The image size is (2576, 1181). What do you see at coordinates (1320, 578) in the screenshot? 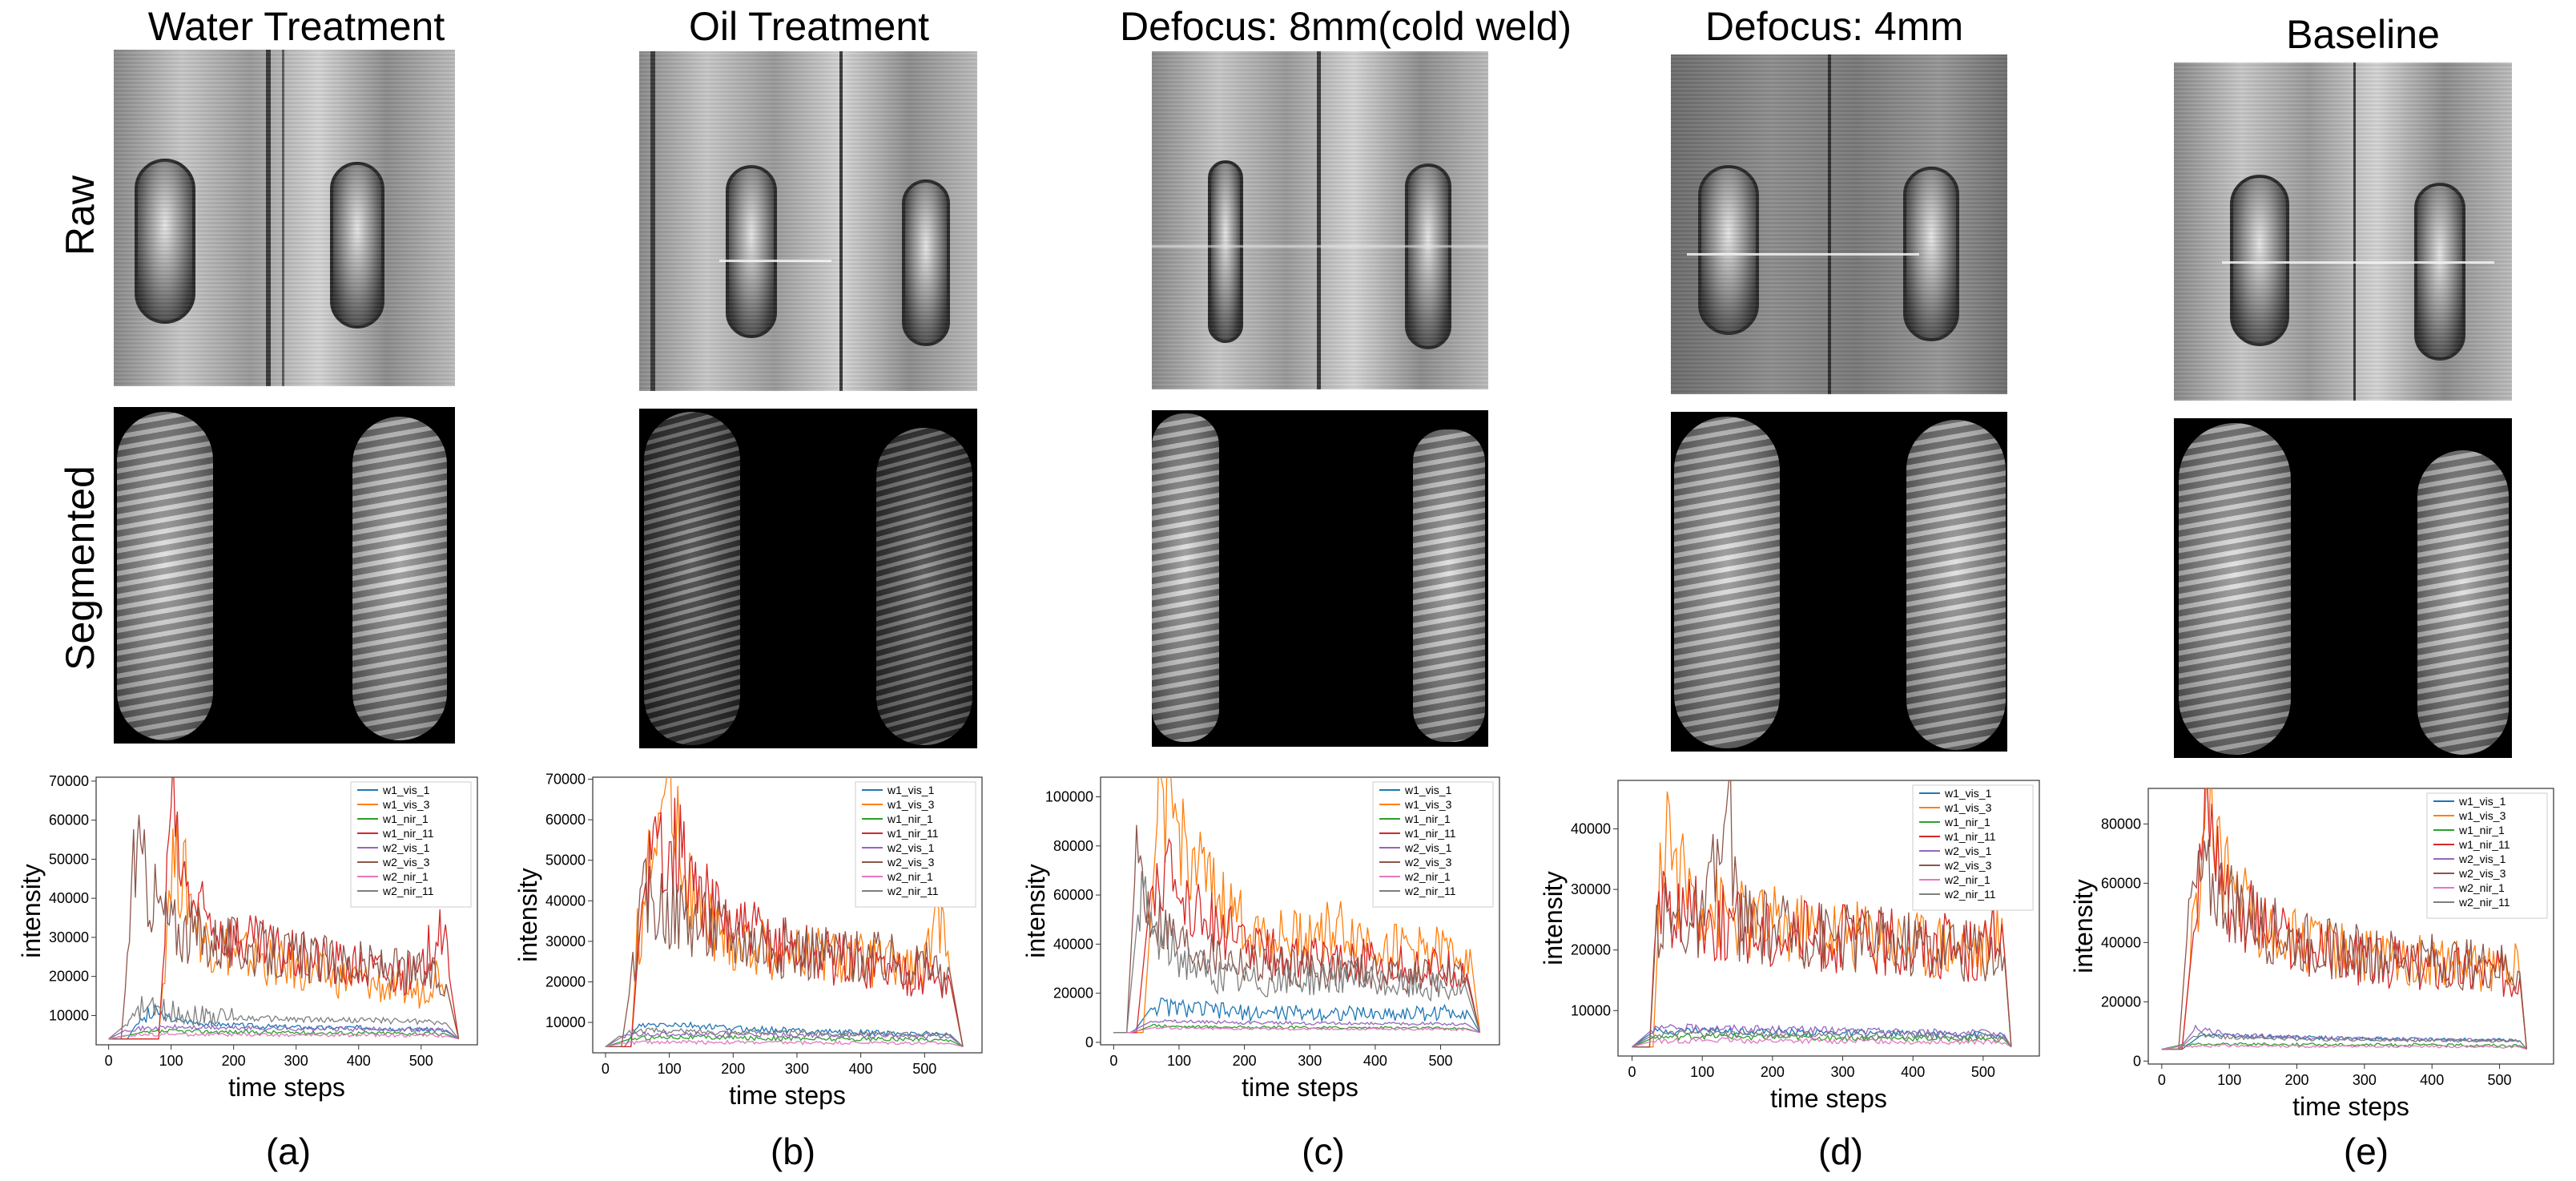
I see `segmented-image-defocus-8mm` at bounding box center [1320, 578].